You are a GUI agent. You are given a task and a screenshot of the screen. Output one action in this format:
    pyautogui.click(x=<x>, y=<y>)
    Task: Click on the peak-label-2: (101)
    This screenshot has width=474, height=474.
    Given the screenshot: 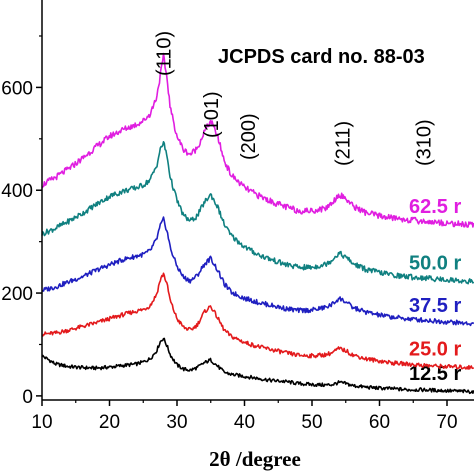 What is the action you would take?
    pyautogui.click(x=212, y=114)
    